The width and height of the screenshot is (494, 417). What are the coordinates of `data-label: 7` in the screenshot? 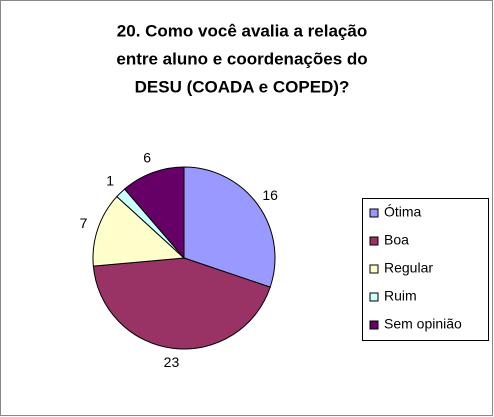 It's located at (84, 223).